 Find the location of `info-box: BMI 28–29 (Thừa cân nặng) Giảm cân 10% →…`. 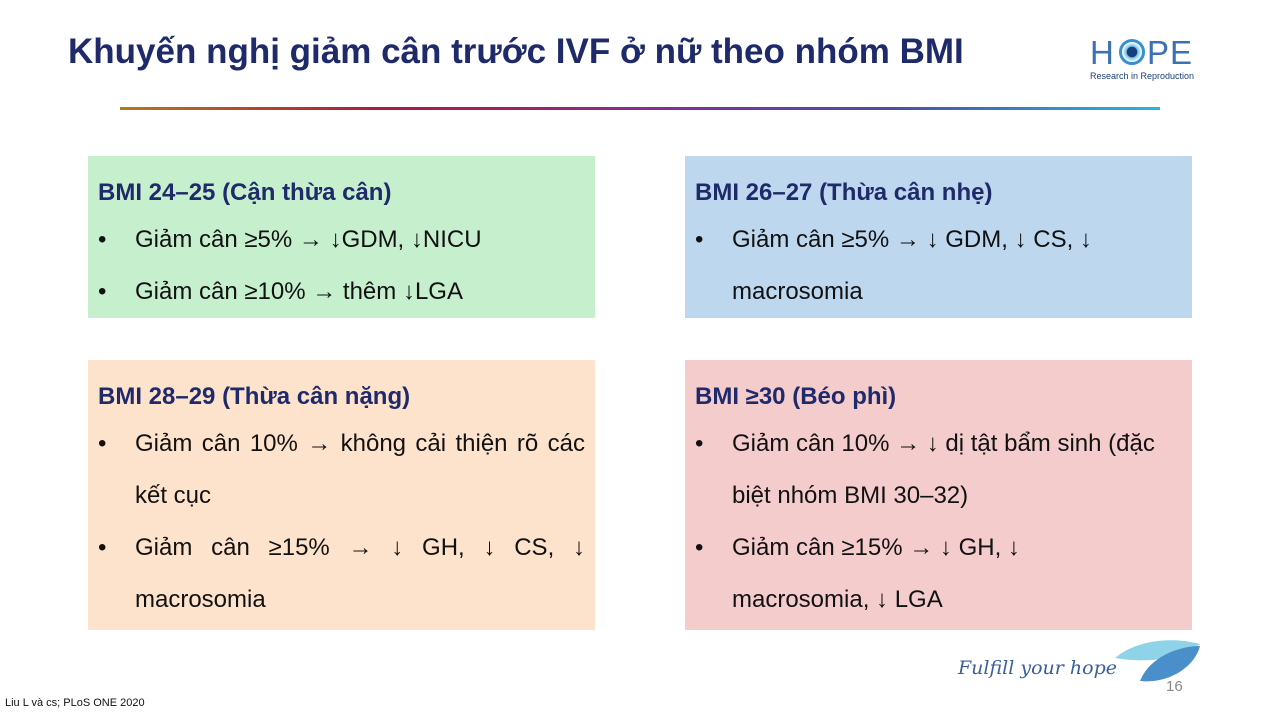

info-box: BMI 28–29 (Thừa cân nặng) Giảm cân 10% →… is located at coordinates (341, 495).